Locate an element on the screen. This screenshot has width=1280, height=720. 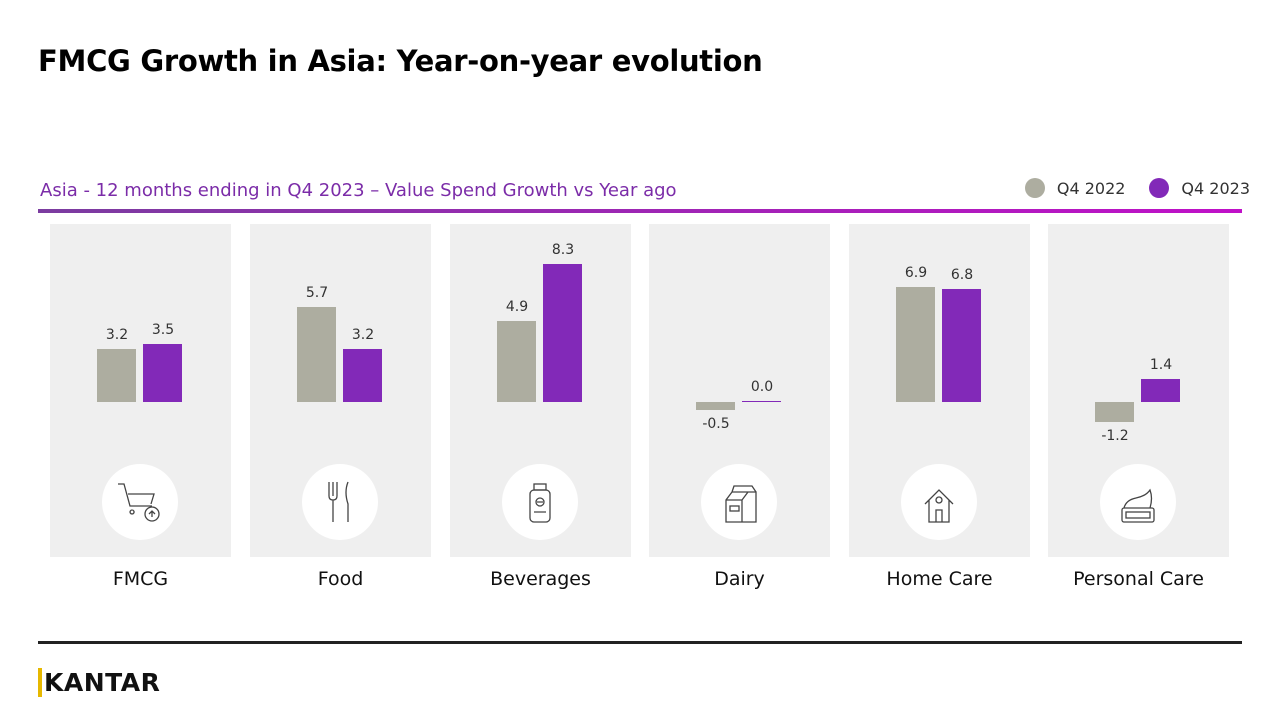
shopping-cart-icon-circle is located at coordinates (140, 502).